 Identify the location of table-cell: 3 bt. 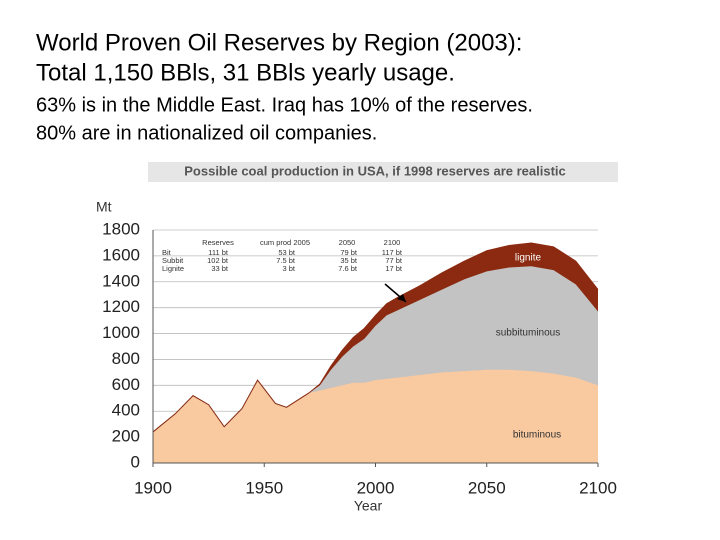
(288, 268).